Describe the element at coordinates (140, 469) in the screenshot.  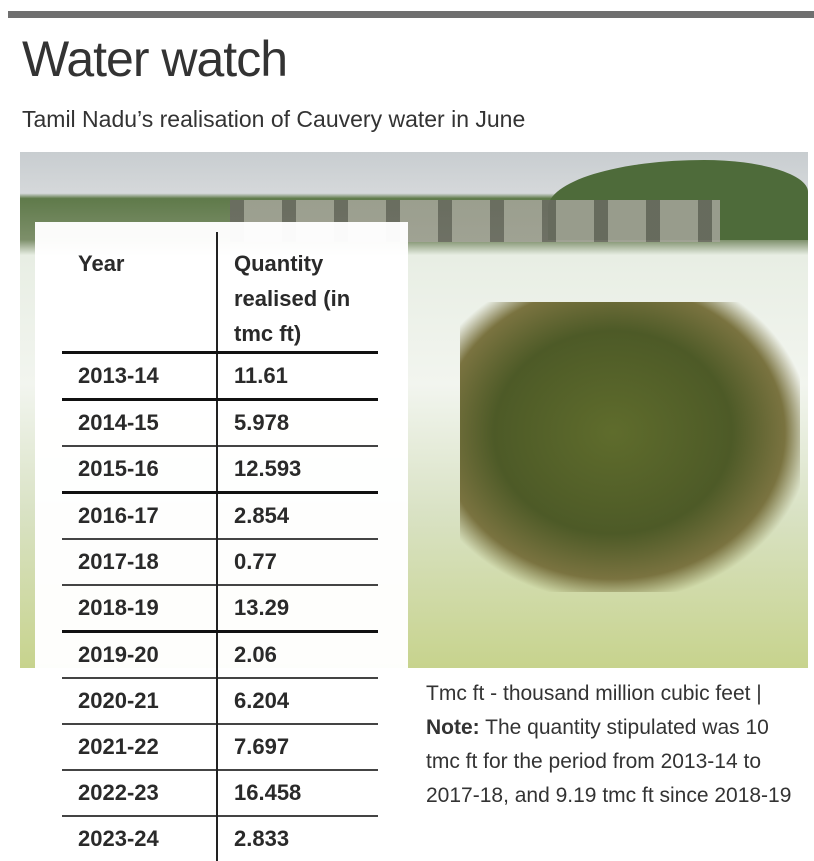
I see `year-cell: 2015-16` at that location.